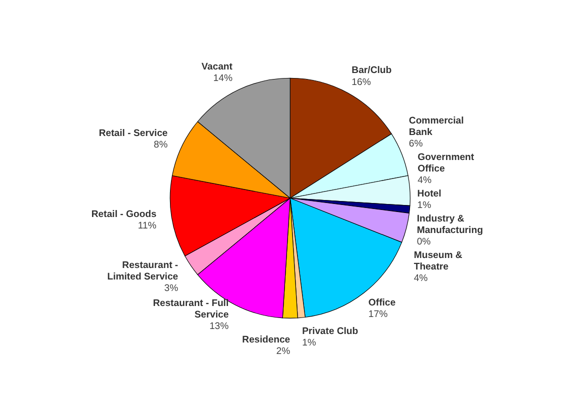  What do you see at coordinates (218, 66) in the screenshot?
I see `slice-label: Vacant` at bounding box center [218, 66].